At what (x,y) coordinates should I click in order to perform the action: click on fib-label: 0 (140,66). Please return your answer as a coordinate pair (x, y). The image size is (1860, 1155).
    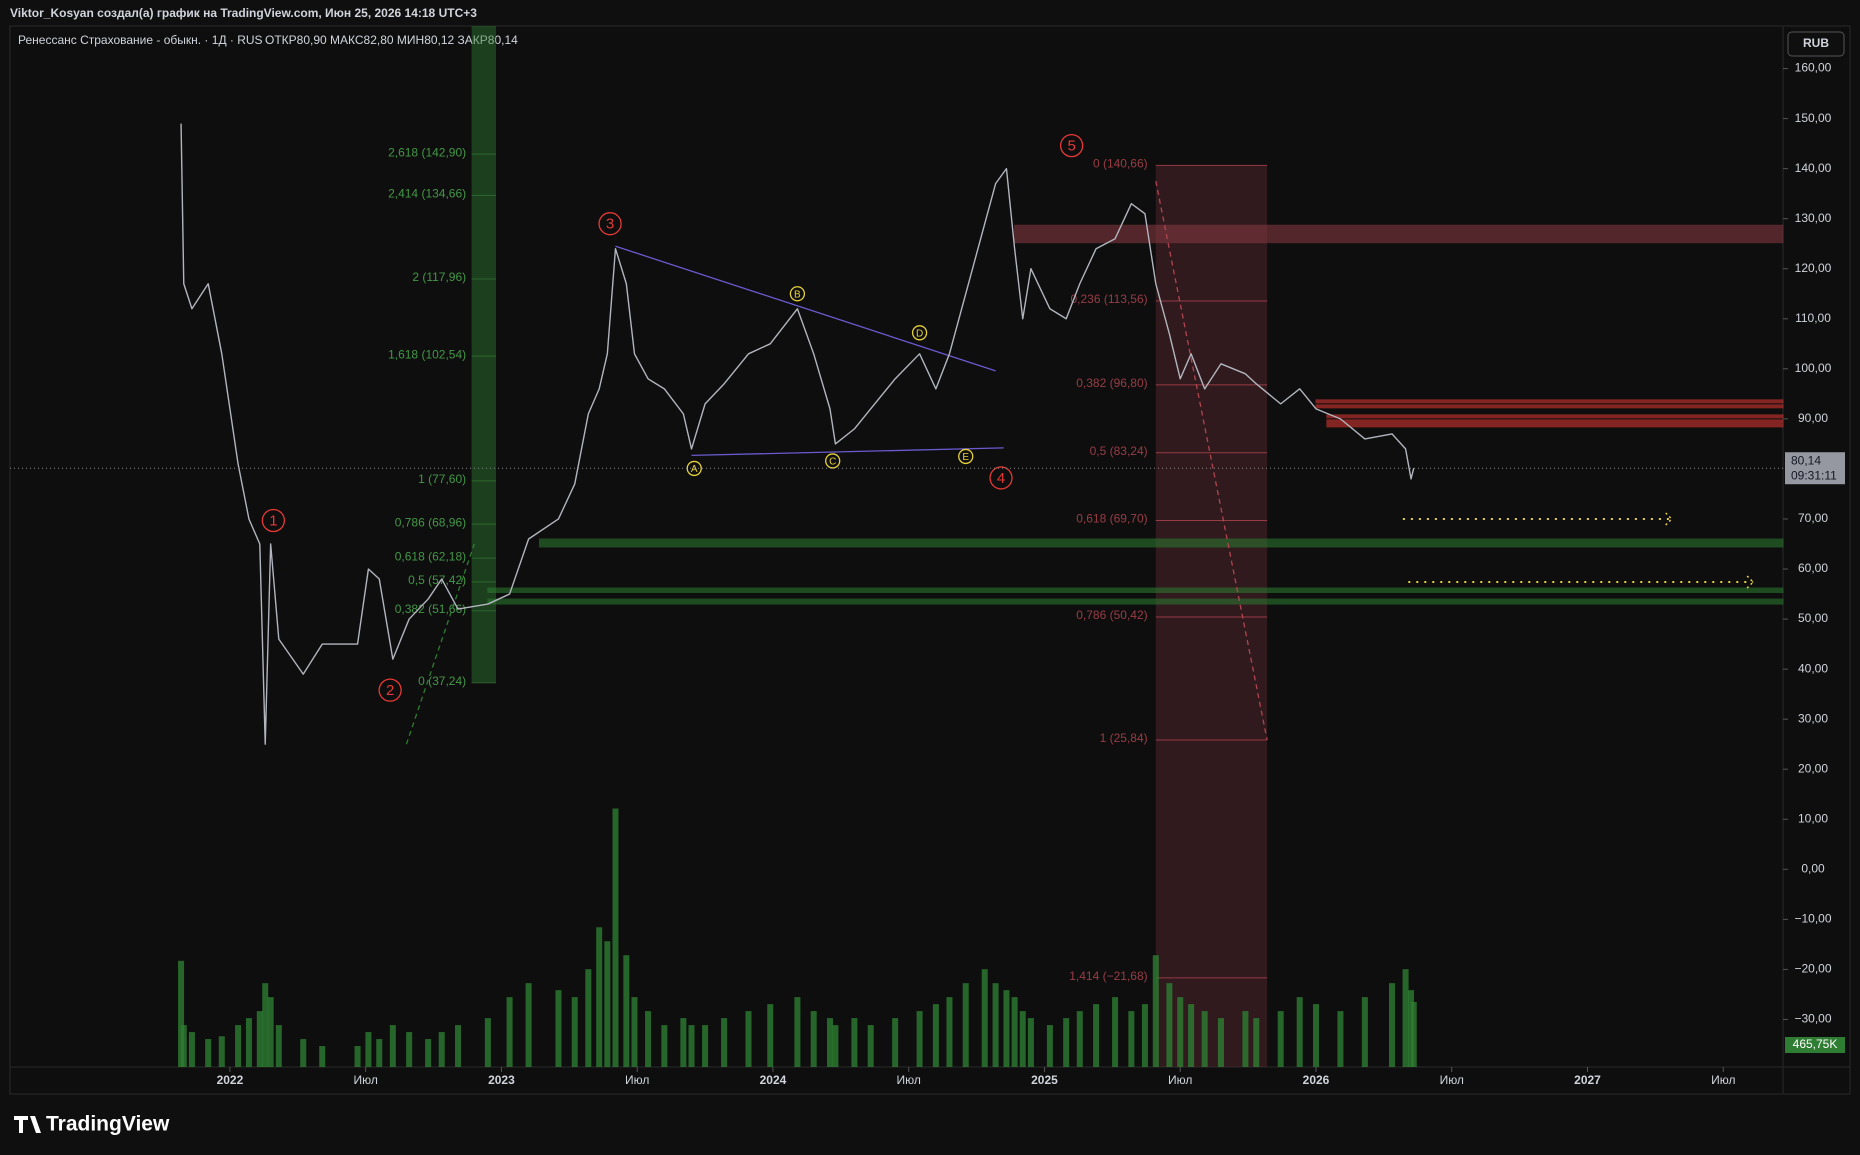
    Looking at the image, I should click on (1120, 164).